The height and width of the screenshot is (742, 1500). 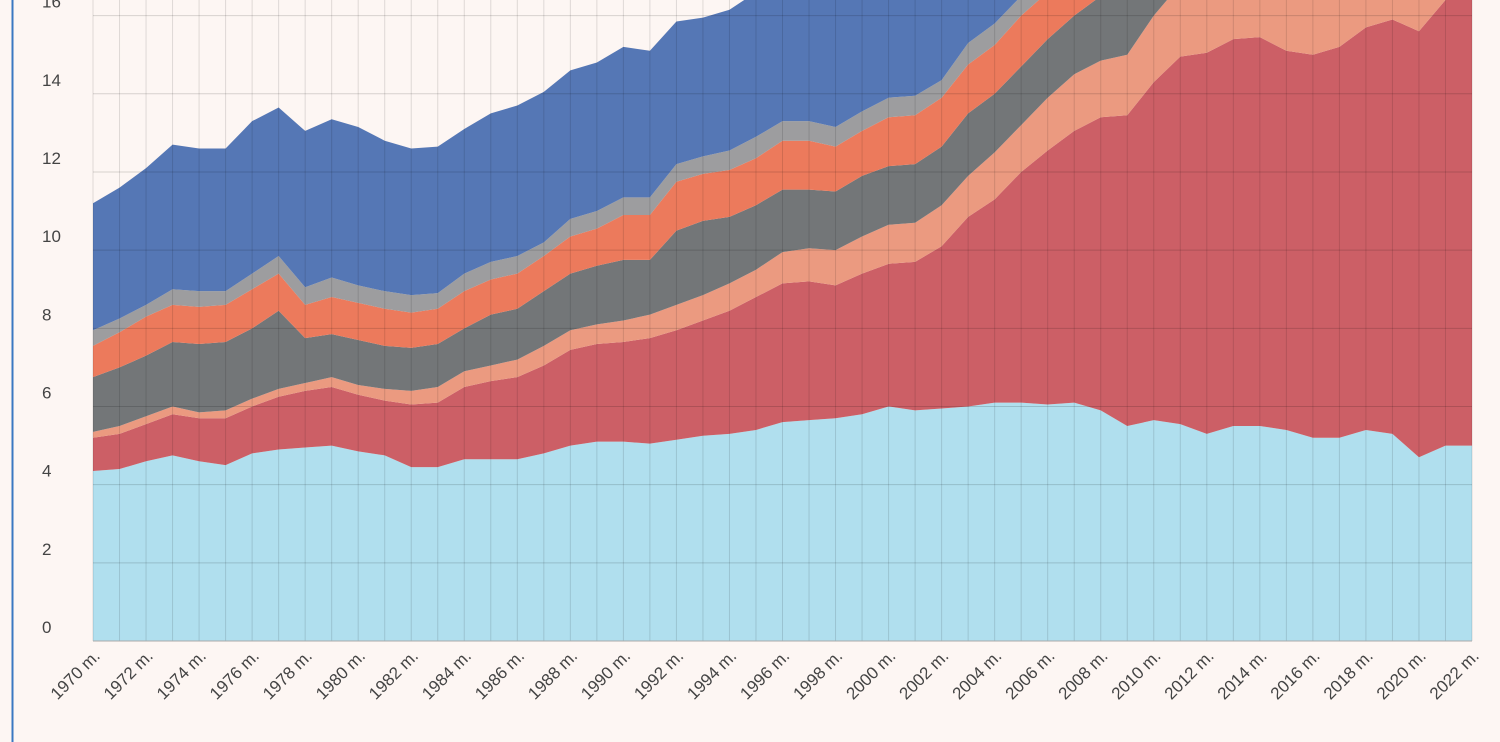 I want to click on y-tick-label: 16, so click(x=51, y=6).